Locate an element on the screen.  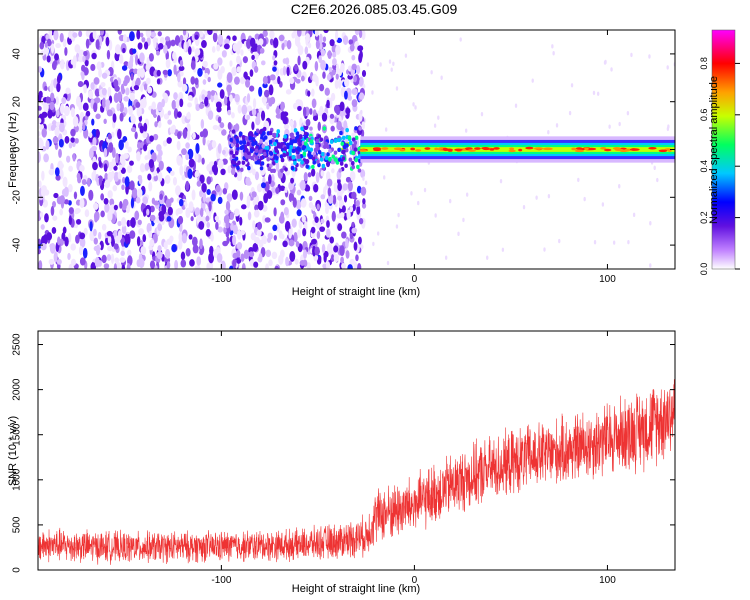
colorbar-tick-label: 0.2 is located at coordinates (704, 217).